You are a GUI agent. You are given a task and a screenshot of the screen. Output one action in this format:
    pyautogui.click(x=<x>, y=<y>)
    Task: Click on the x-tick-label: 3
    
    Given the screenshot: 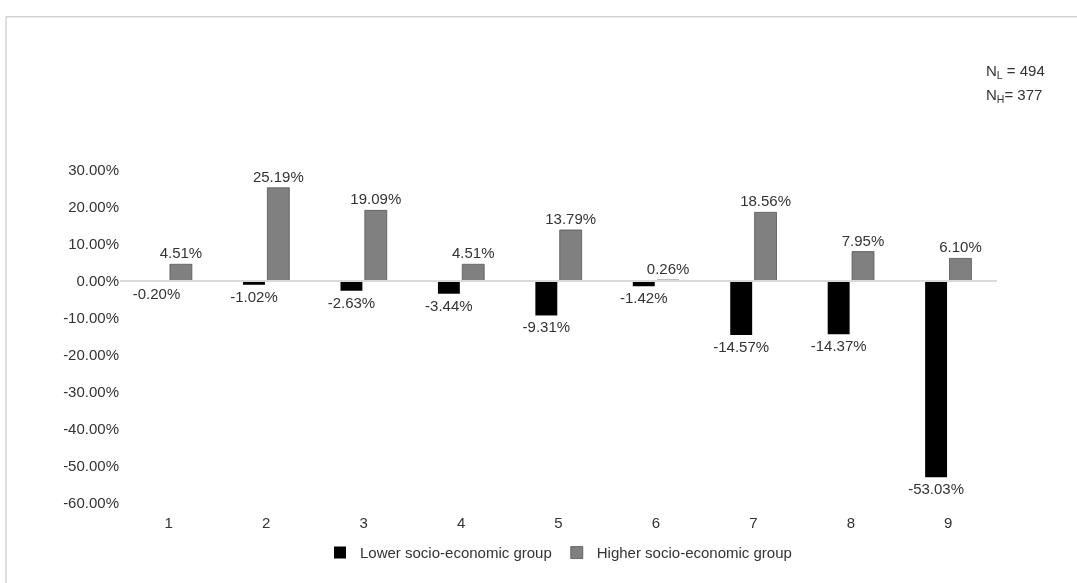 What is the action you would take?
    pyautogui.click(x=363, y=522)
    